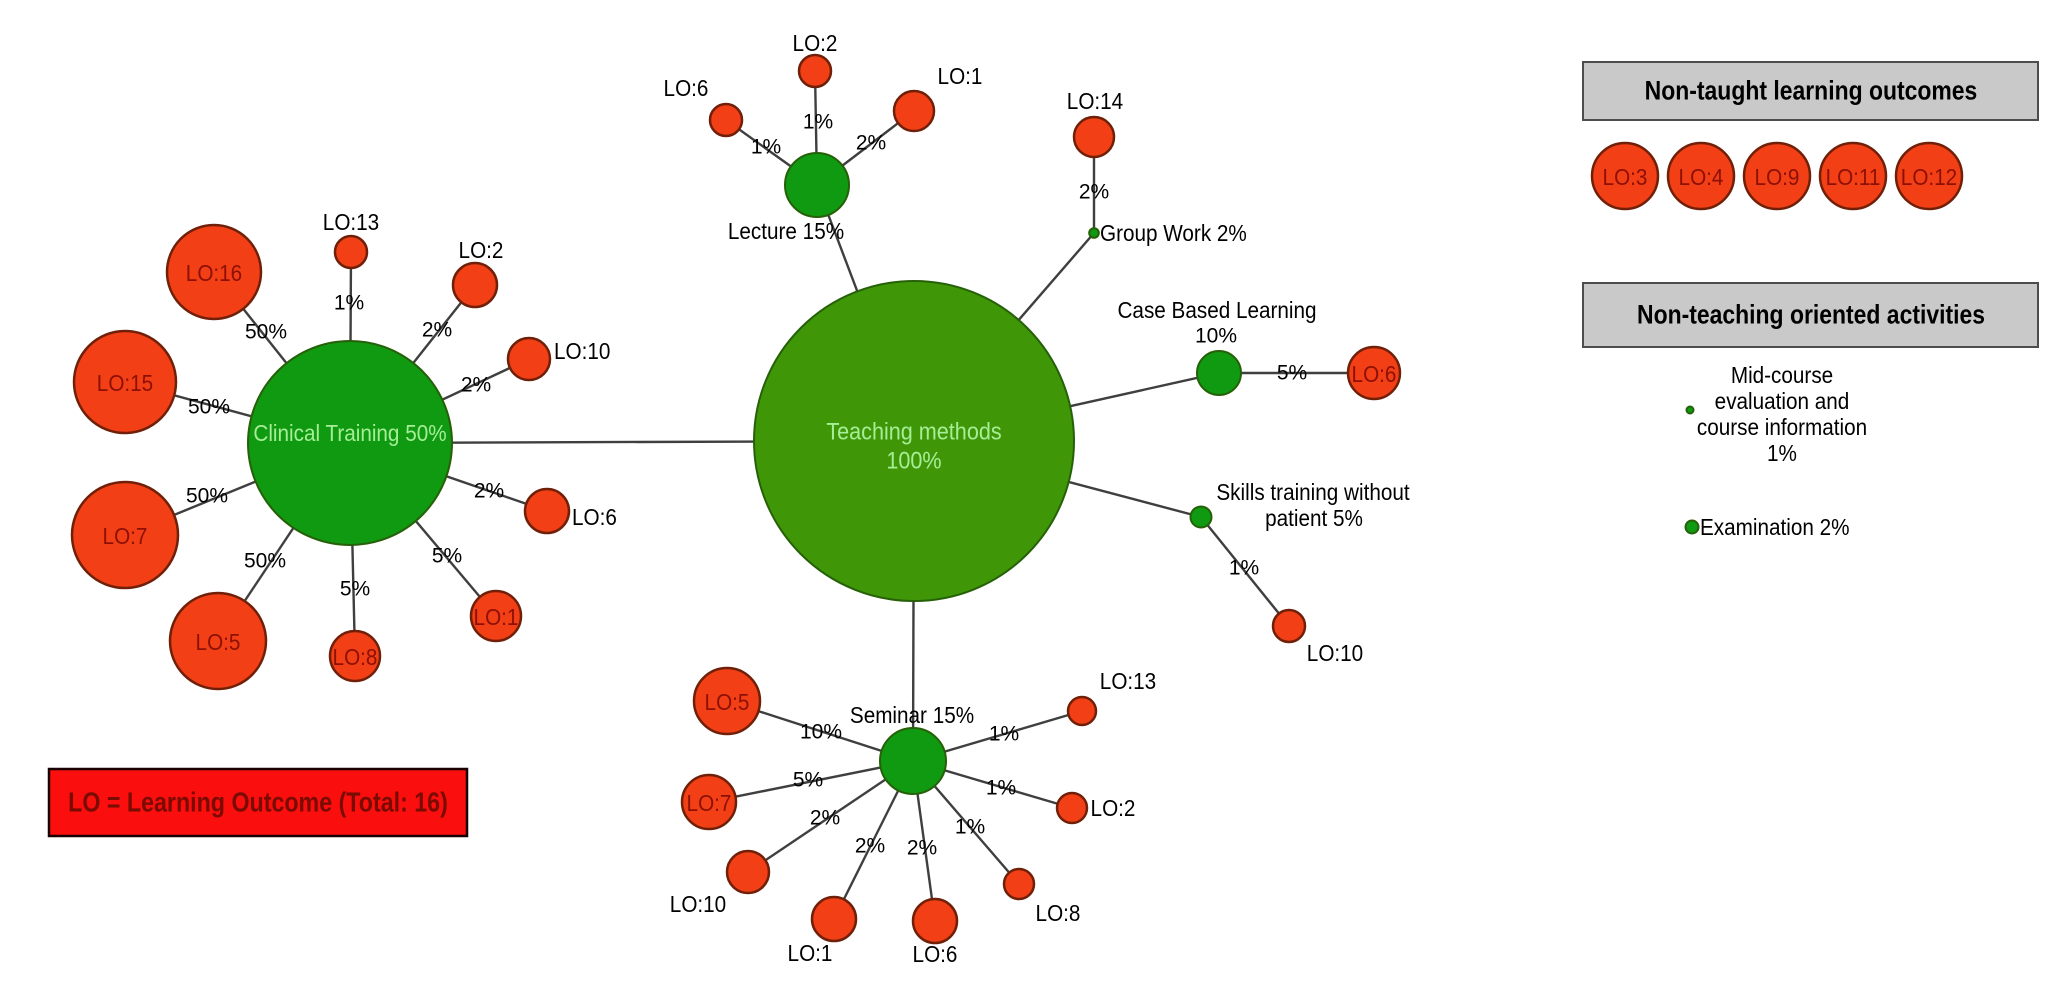 Image resolution: width=2059 pixels, height=1001 pixels. What do you see at coordinates (1173, 233) in the screenshot?
I see `svg-text: Group Work 2%` at bounding box center [1173, 233].